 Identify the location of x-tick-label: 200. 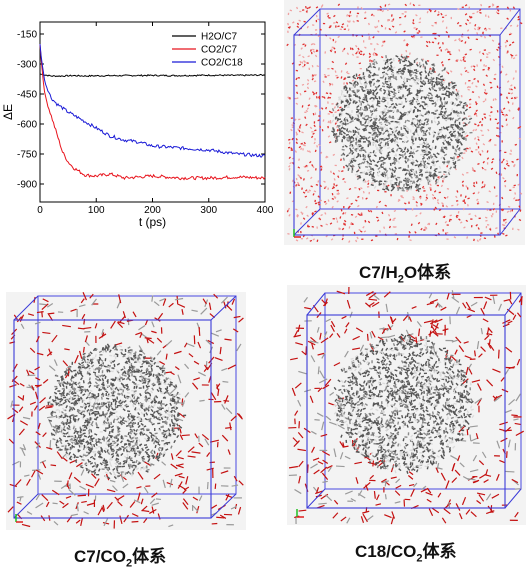
(152, 210).